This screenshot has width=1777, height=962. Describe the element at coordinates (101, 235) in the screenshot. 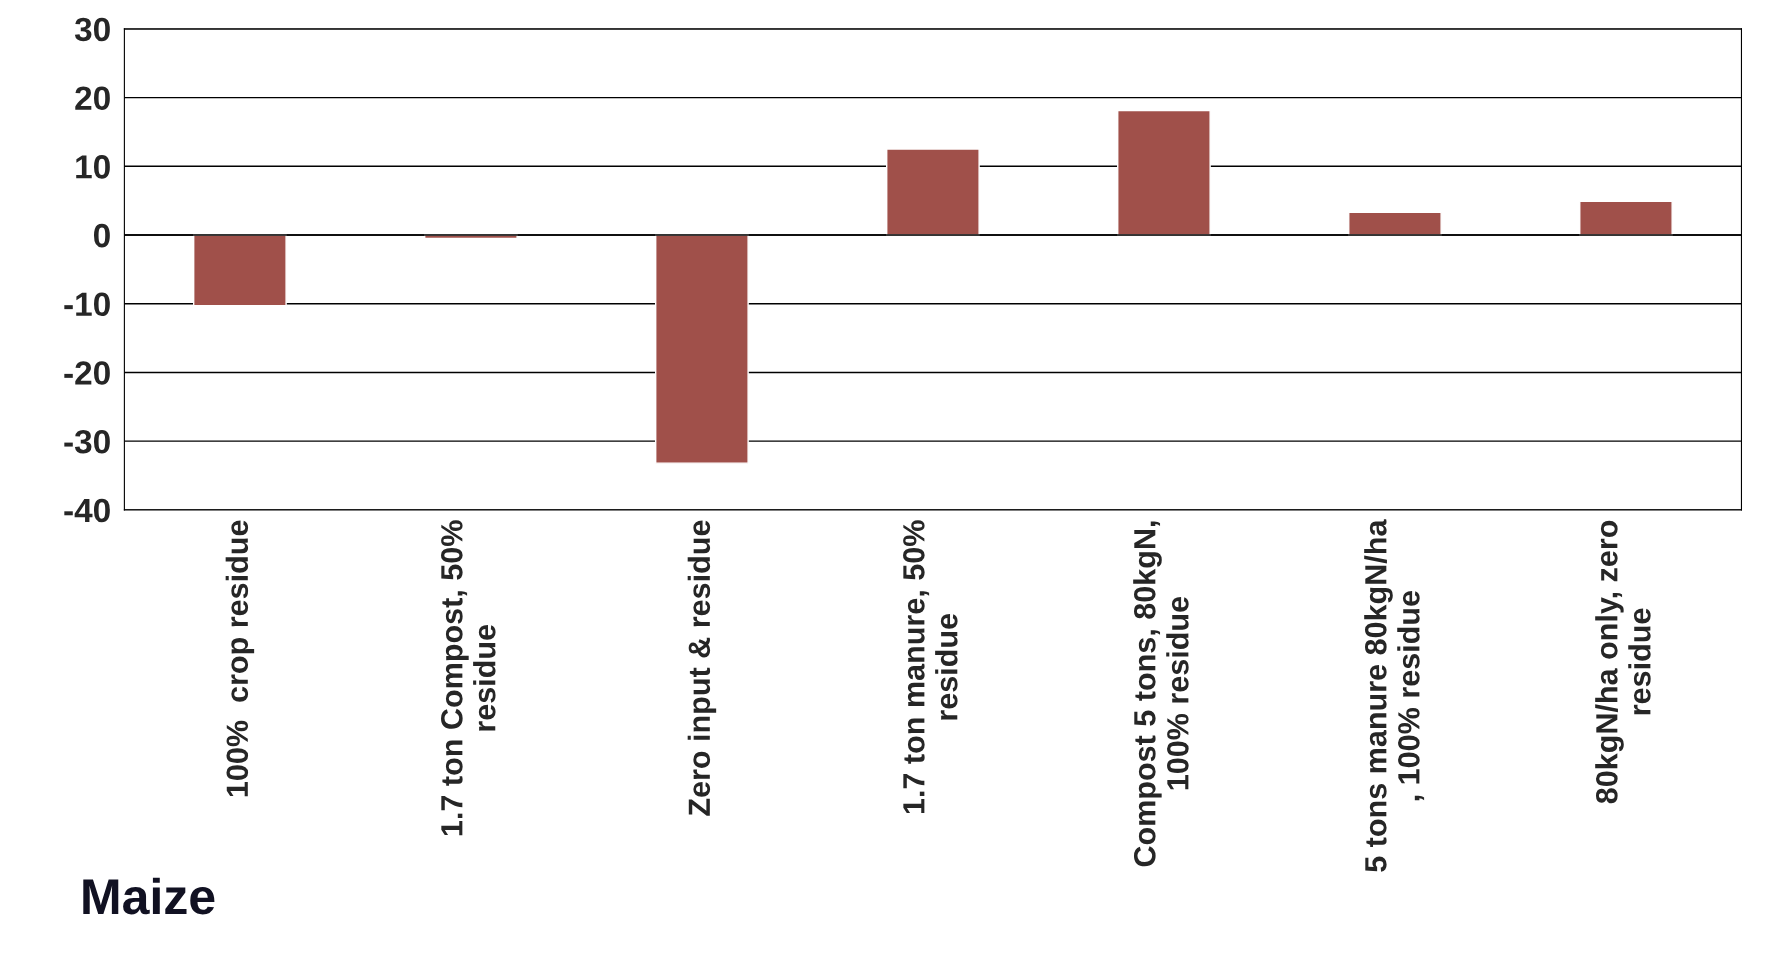

I see `y-tick-label: 0` at that location.